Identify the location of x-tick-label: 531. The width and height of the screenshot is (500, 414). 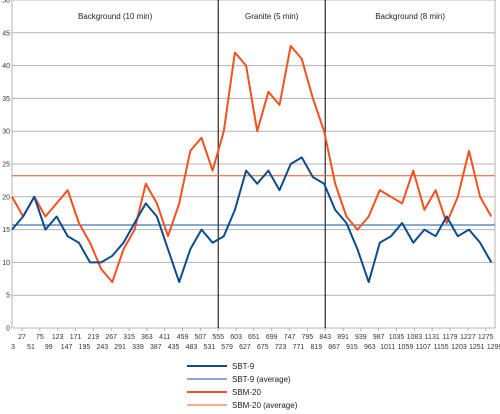
(209, 347).